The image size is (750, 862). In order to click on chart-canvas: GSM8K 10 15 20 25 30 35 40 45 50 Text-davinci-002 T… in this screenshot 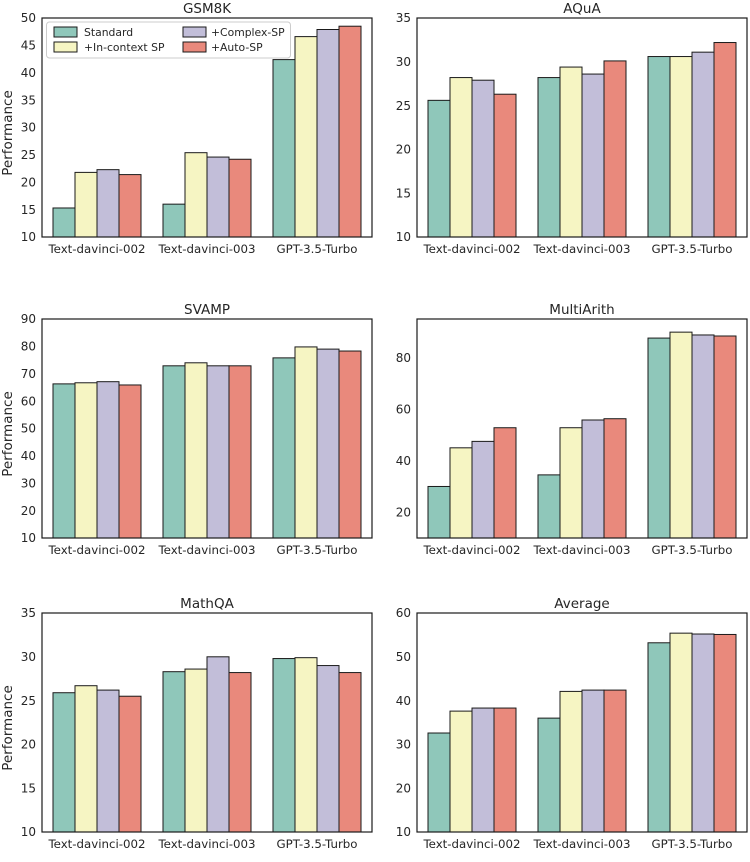, I will do `click(186, 128)`.